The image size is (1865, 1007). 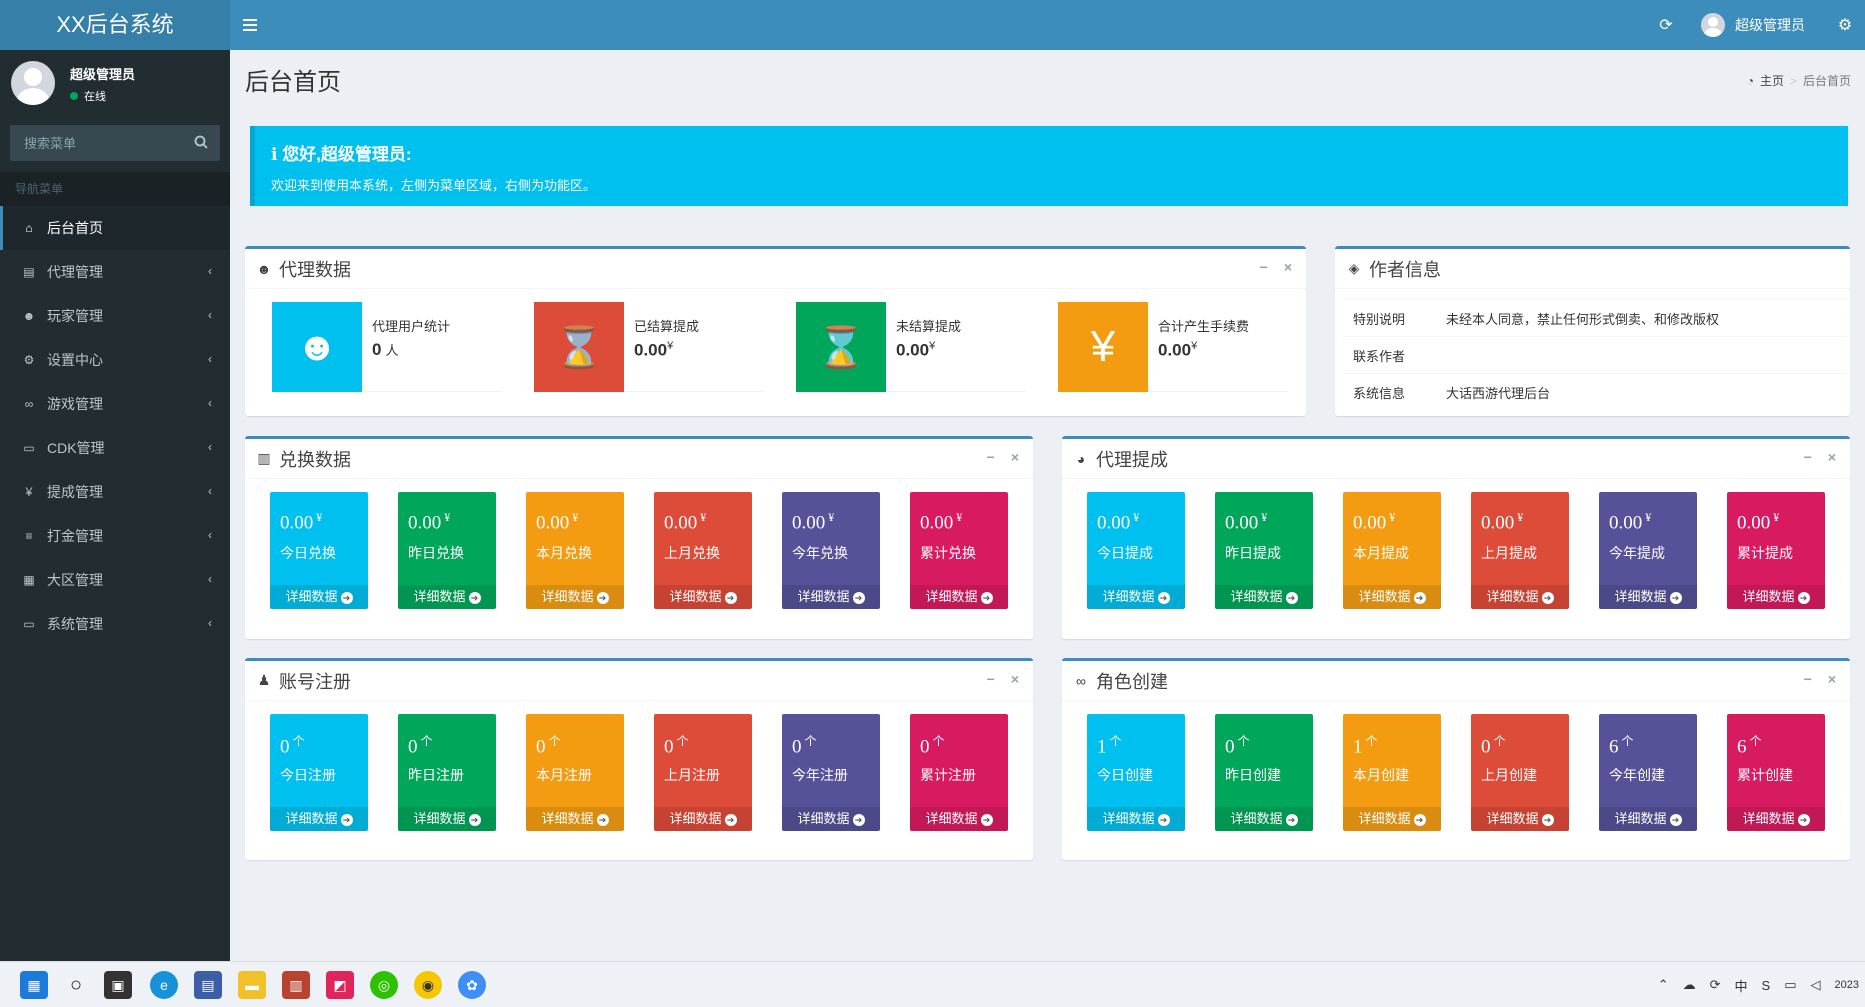 What do you see at coordinates (250, 25) in the screenshot?
I see `sidebar-toggle-icon` at bounding box center [250, 25].